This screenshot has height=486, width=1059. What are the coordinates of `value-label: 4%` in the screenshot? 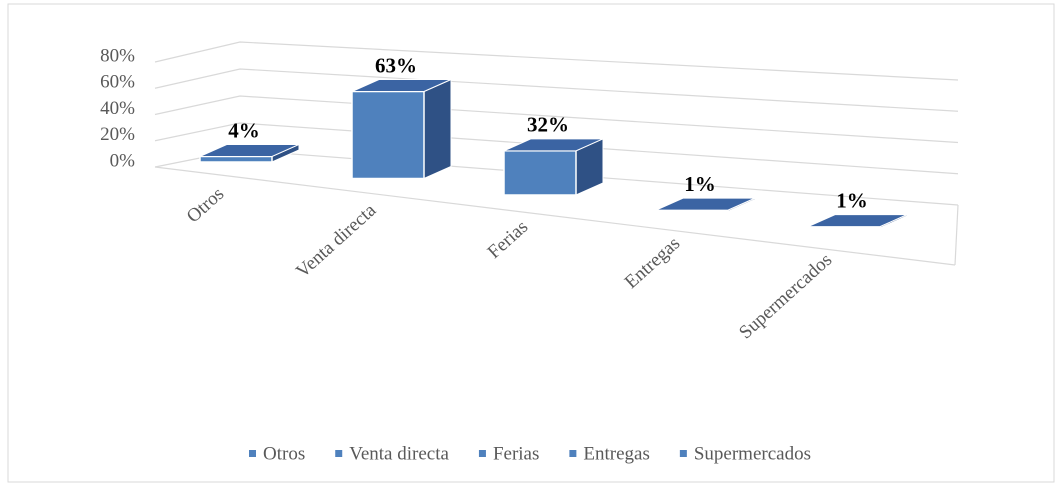 It's located at (244, 130).